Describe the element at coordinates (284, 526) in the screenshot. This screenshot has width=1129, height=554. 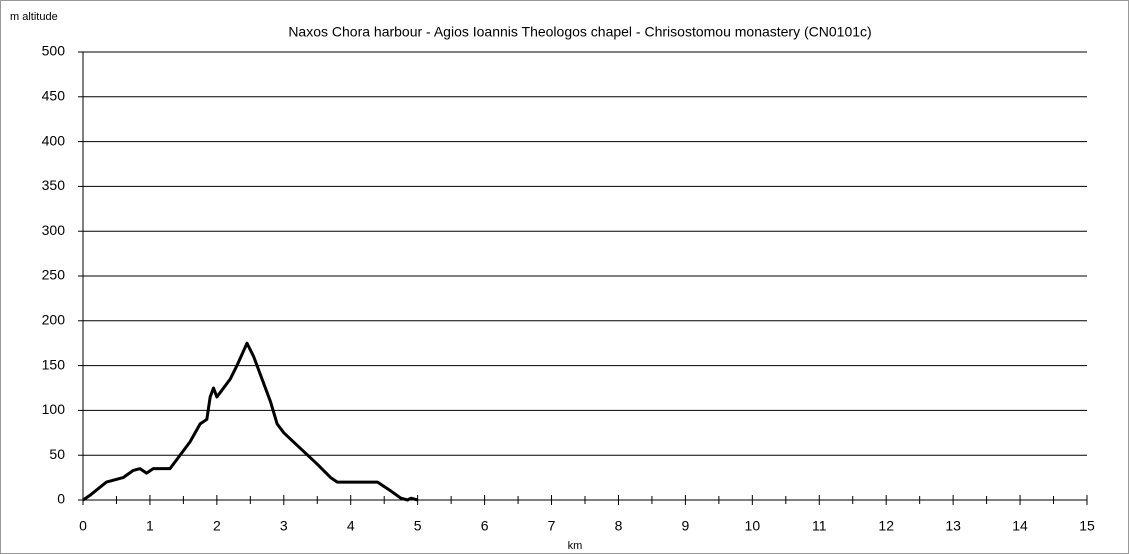
I see `x-tick-label: 3` at that location.